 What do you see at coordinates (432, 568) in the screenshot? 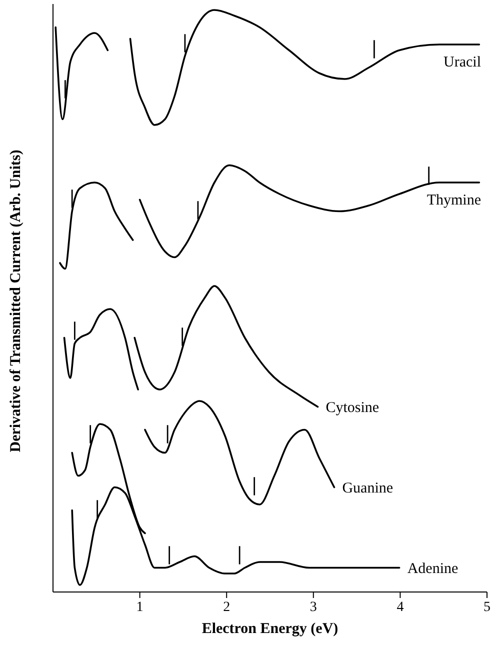
I see `series-label: Adenine` at bounding box center [432, 568].